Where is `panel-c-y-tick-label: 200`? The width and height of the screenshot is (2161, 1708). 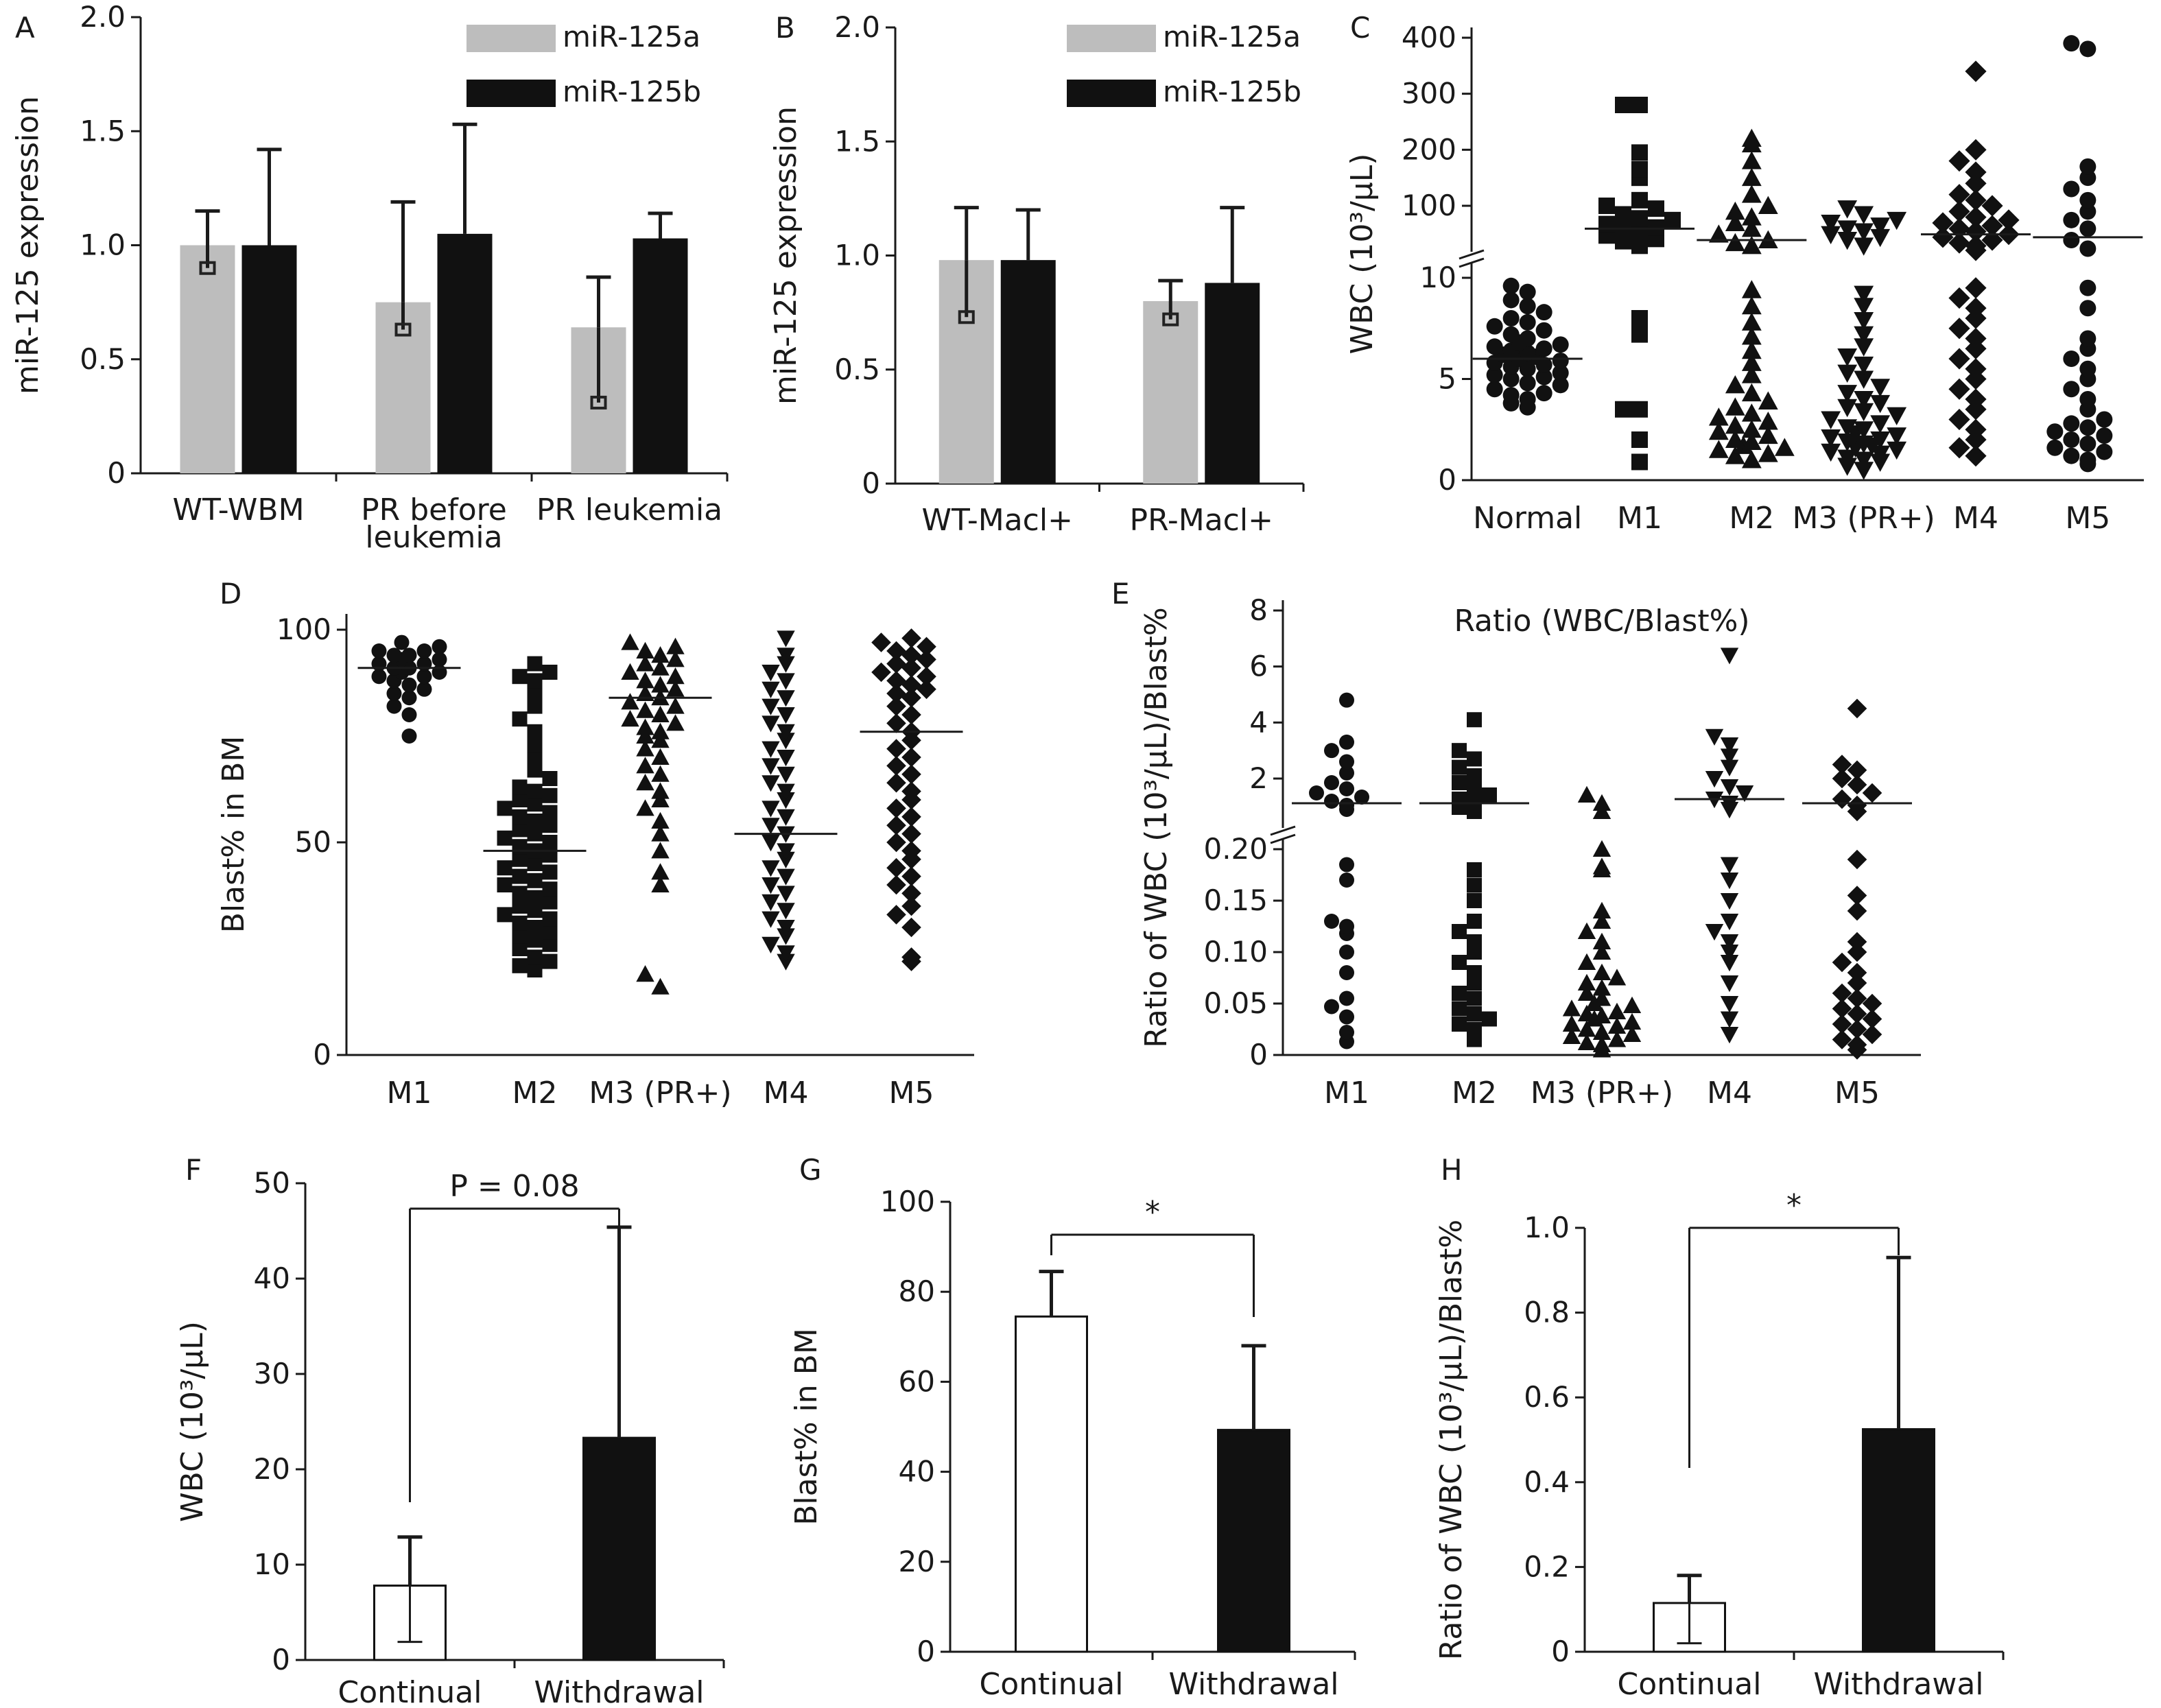
panel-c-y-tick-label: 200 is located at coordinates (1429, 149).